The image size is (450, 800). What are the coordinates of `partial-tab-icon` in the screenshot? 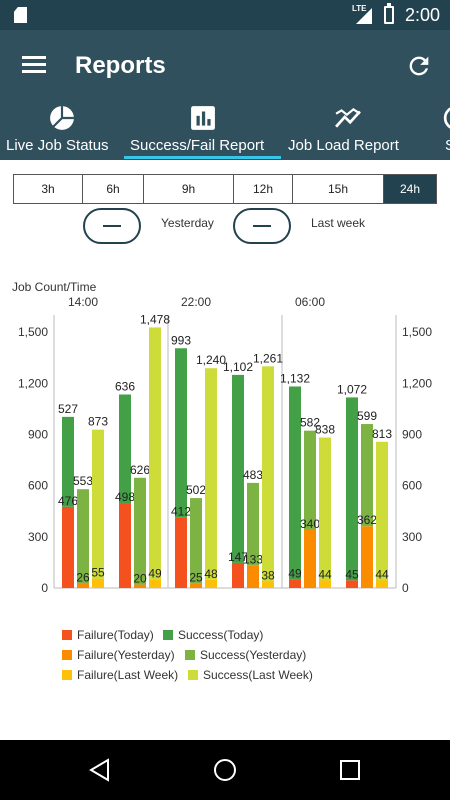 It's located at (446, 118).